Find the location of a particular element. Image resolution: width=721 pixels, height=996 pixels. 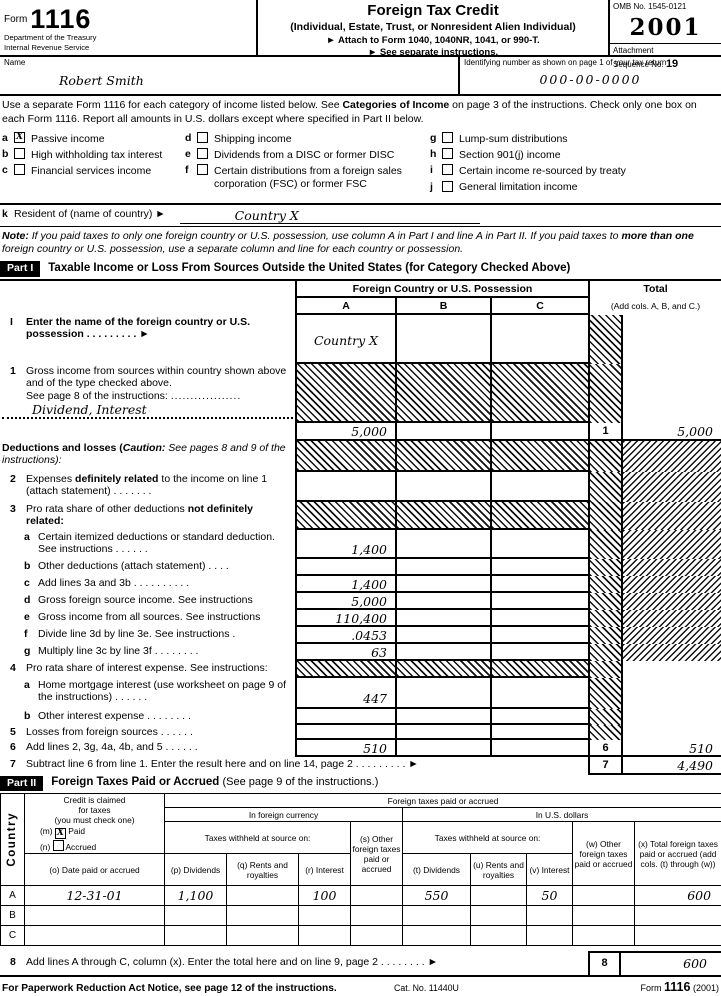

row4a-col-c is located at coordinates (539, 693).